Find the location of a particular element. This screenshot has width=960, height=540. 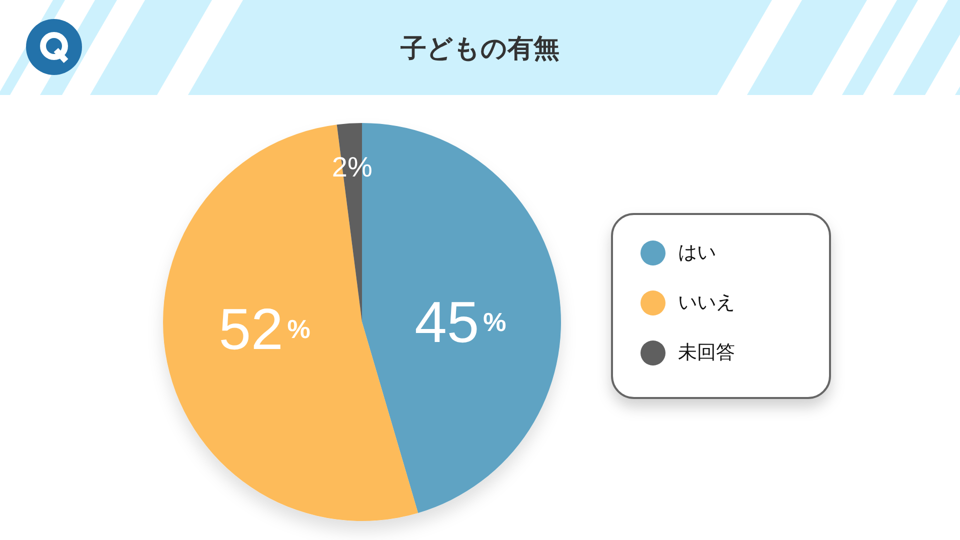

legend-label: いいえ is located at coordinates (706, 303).